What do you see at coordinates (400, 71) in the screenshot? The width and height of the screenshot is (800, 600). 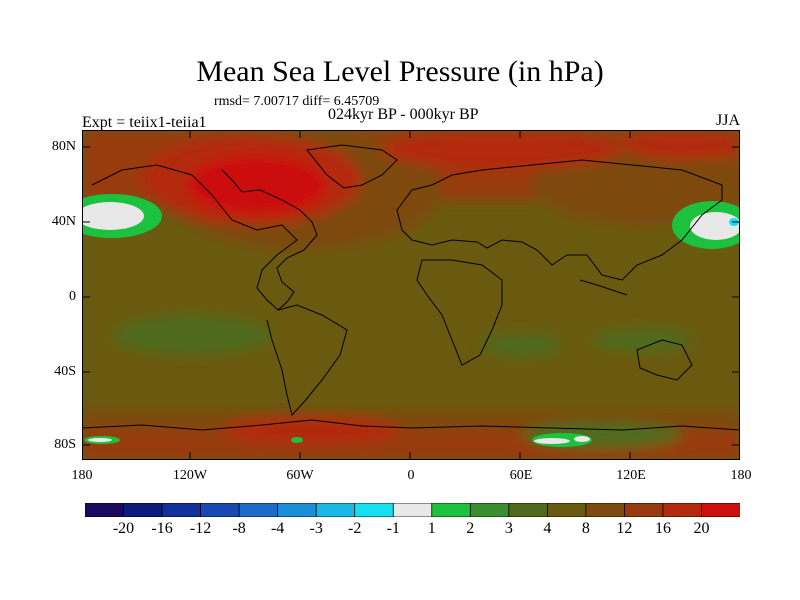 I see `map-title: Mean Sea Level Pressure (in hPa)` at bounding box center [400, 71].